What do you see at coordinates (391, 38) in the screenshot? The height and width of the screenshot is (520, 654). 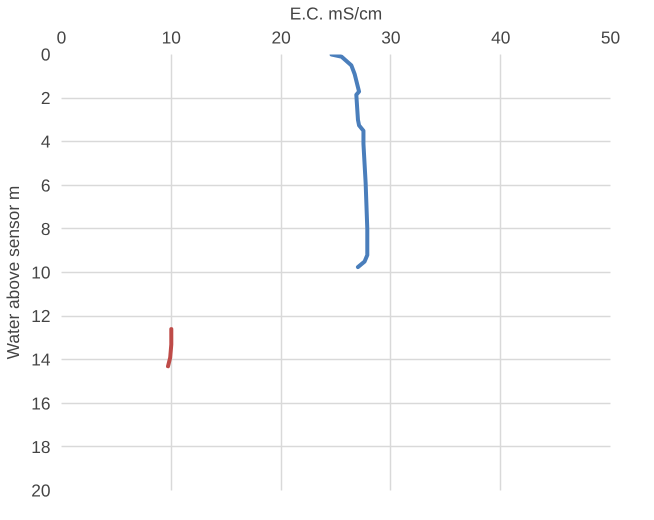 I see `x-tick-label: 30` at bounding box center [391, 38].